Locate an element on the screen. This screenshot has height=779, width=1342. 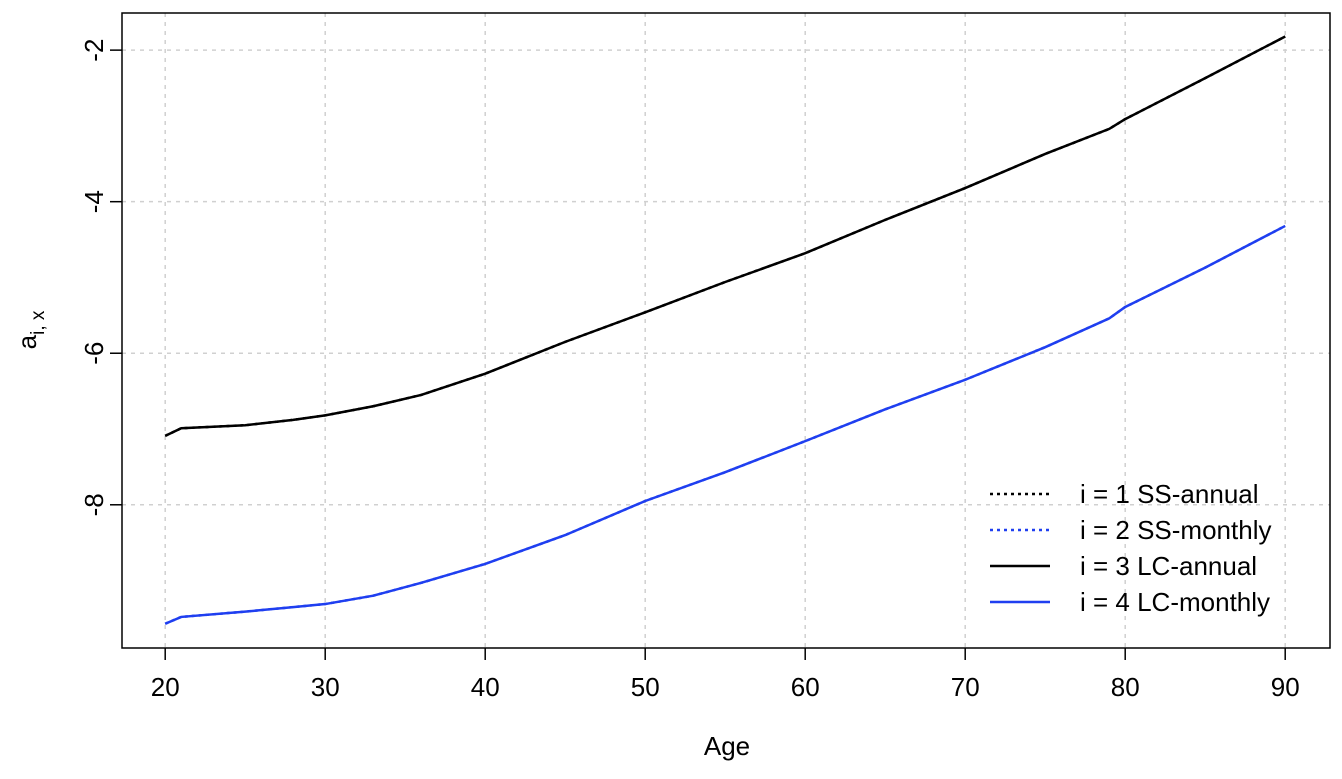
y-axis-label: ai, x is located at coordinates (30, 329).